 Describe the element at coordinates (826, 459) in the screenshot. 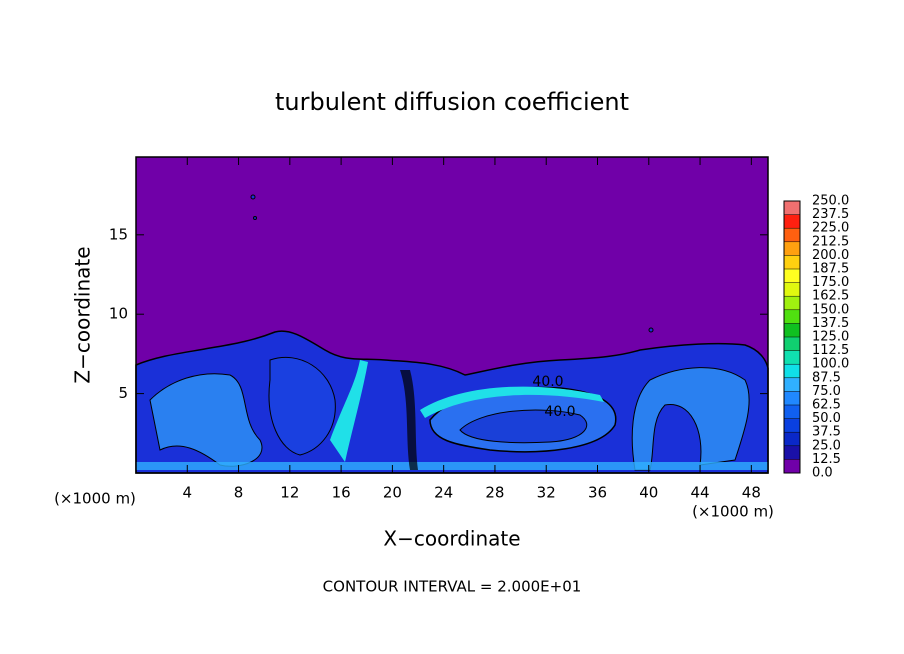

I see `colorbar-label: 12.5` at that location.